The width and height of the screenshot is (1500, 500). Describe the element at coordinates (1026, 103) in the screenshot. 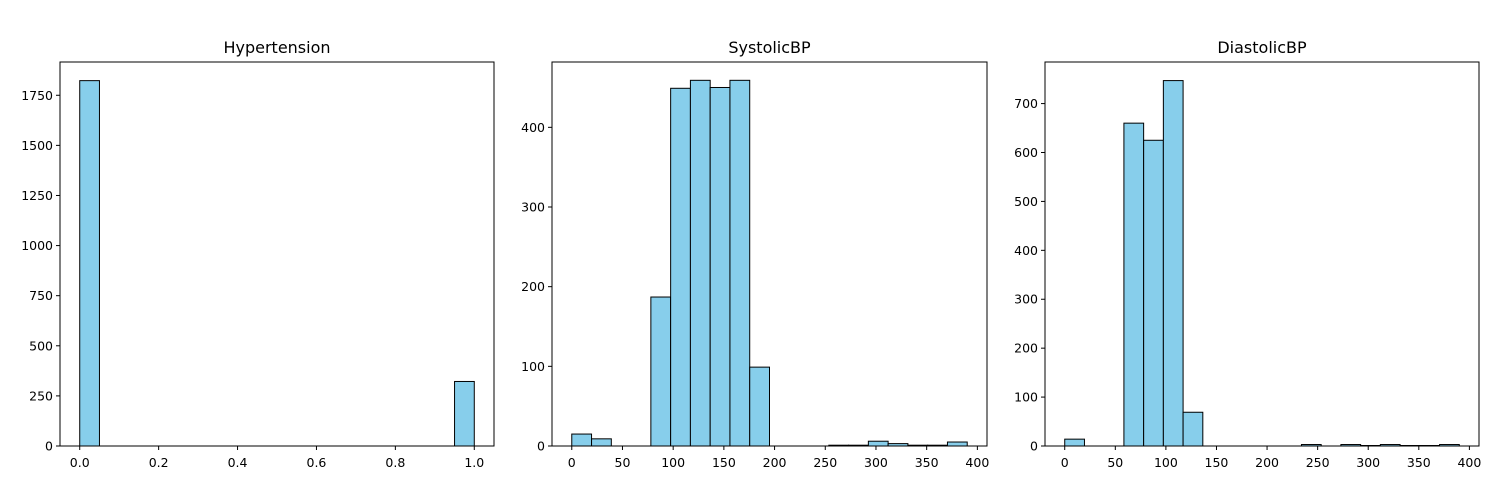

I see `y-tick-label: 700` at that location.